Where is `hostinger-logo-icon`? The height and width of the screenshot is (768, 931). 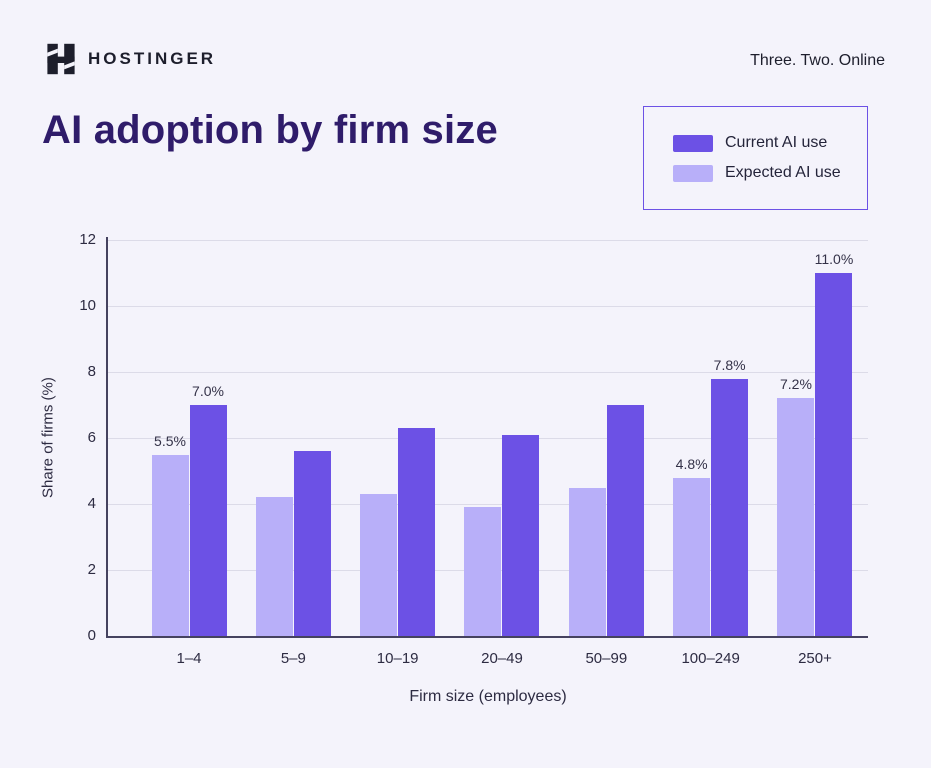
hostinger-logo-icon is located at coordinates (61, 59).